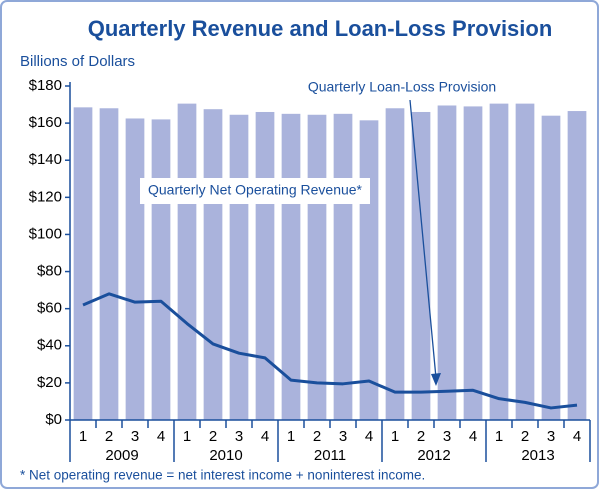  Describe the element at coordinates (49, 271) in the screenshot. I see `y-tick-label: $80` at that location.